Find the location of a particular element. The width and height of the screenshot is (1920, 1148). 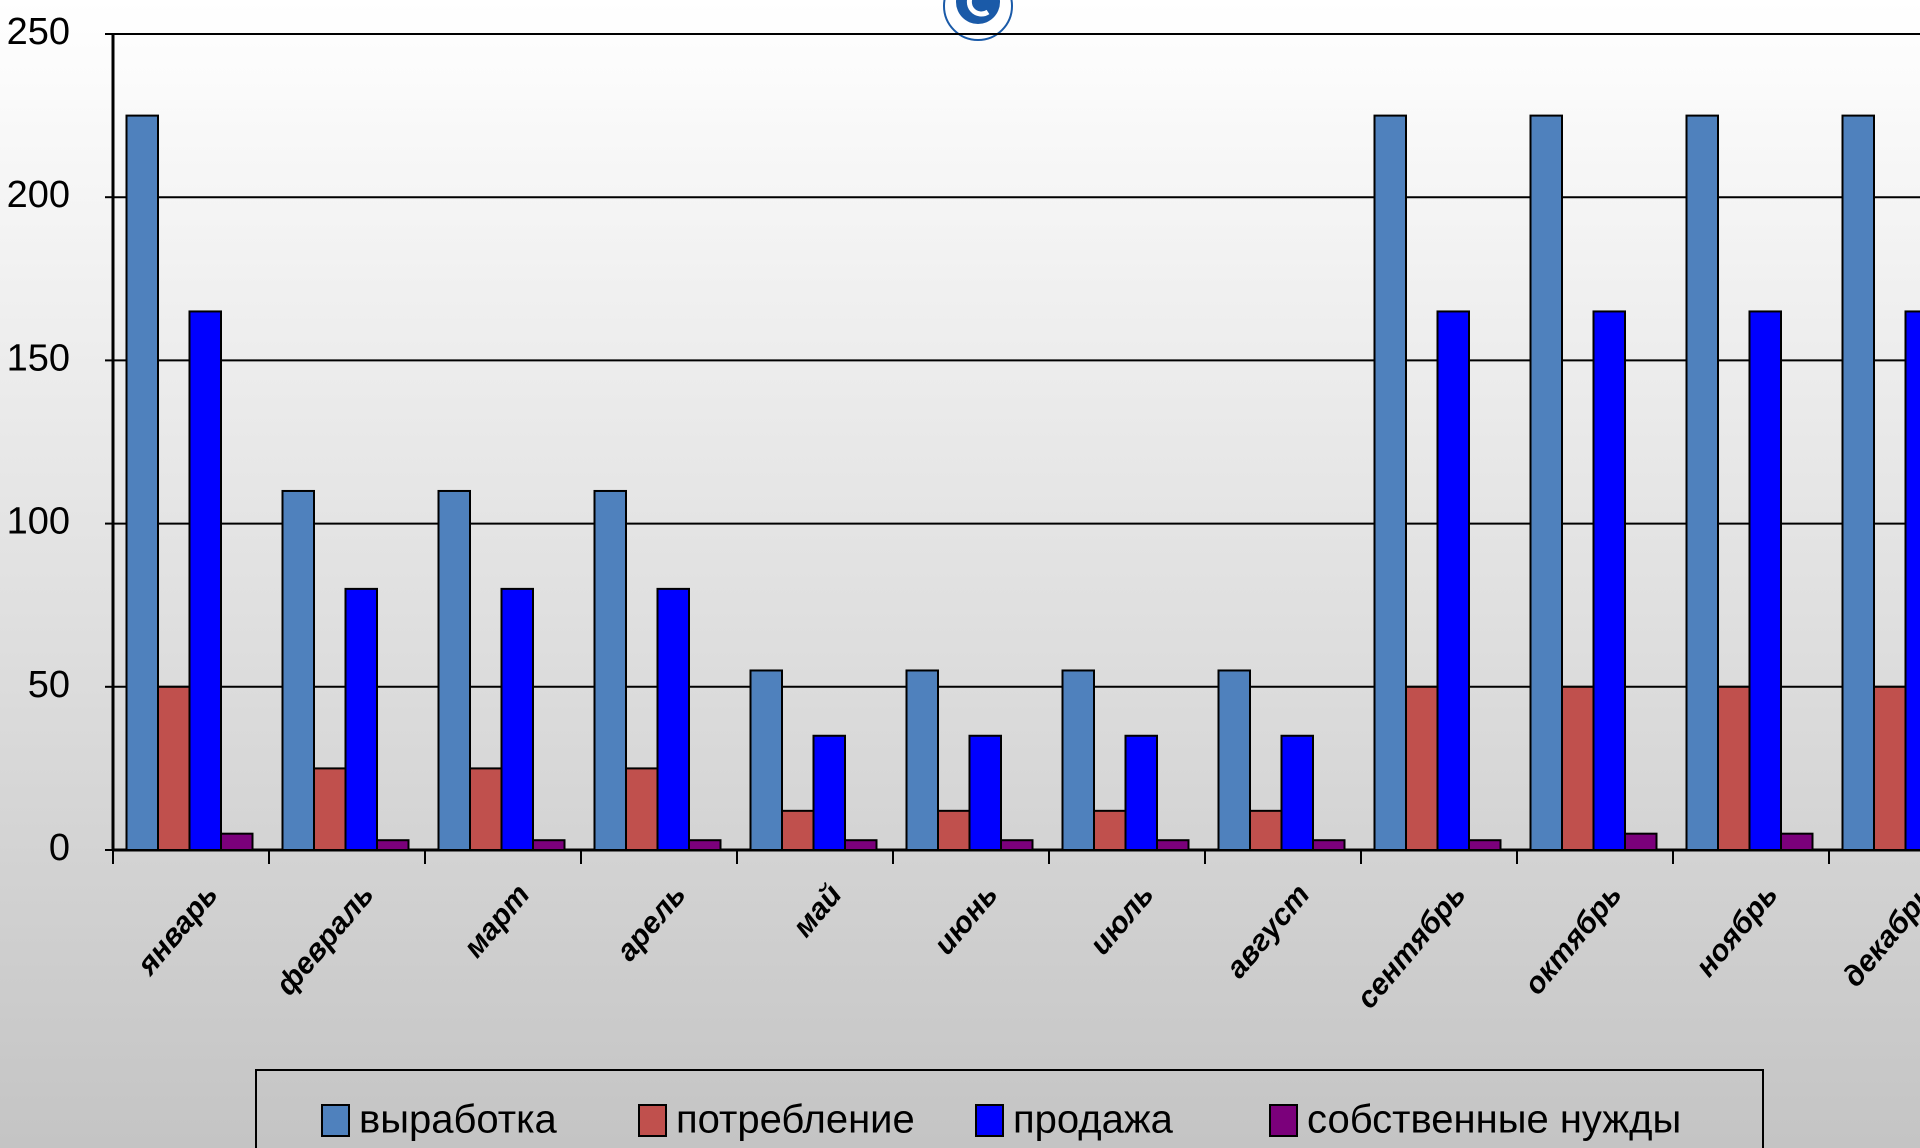

y-tick-label: 50 is located at coordinates (49, 685).